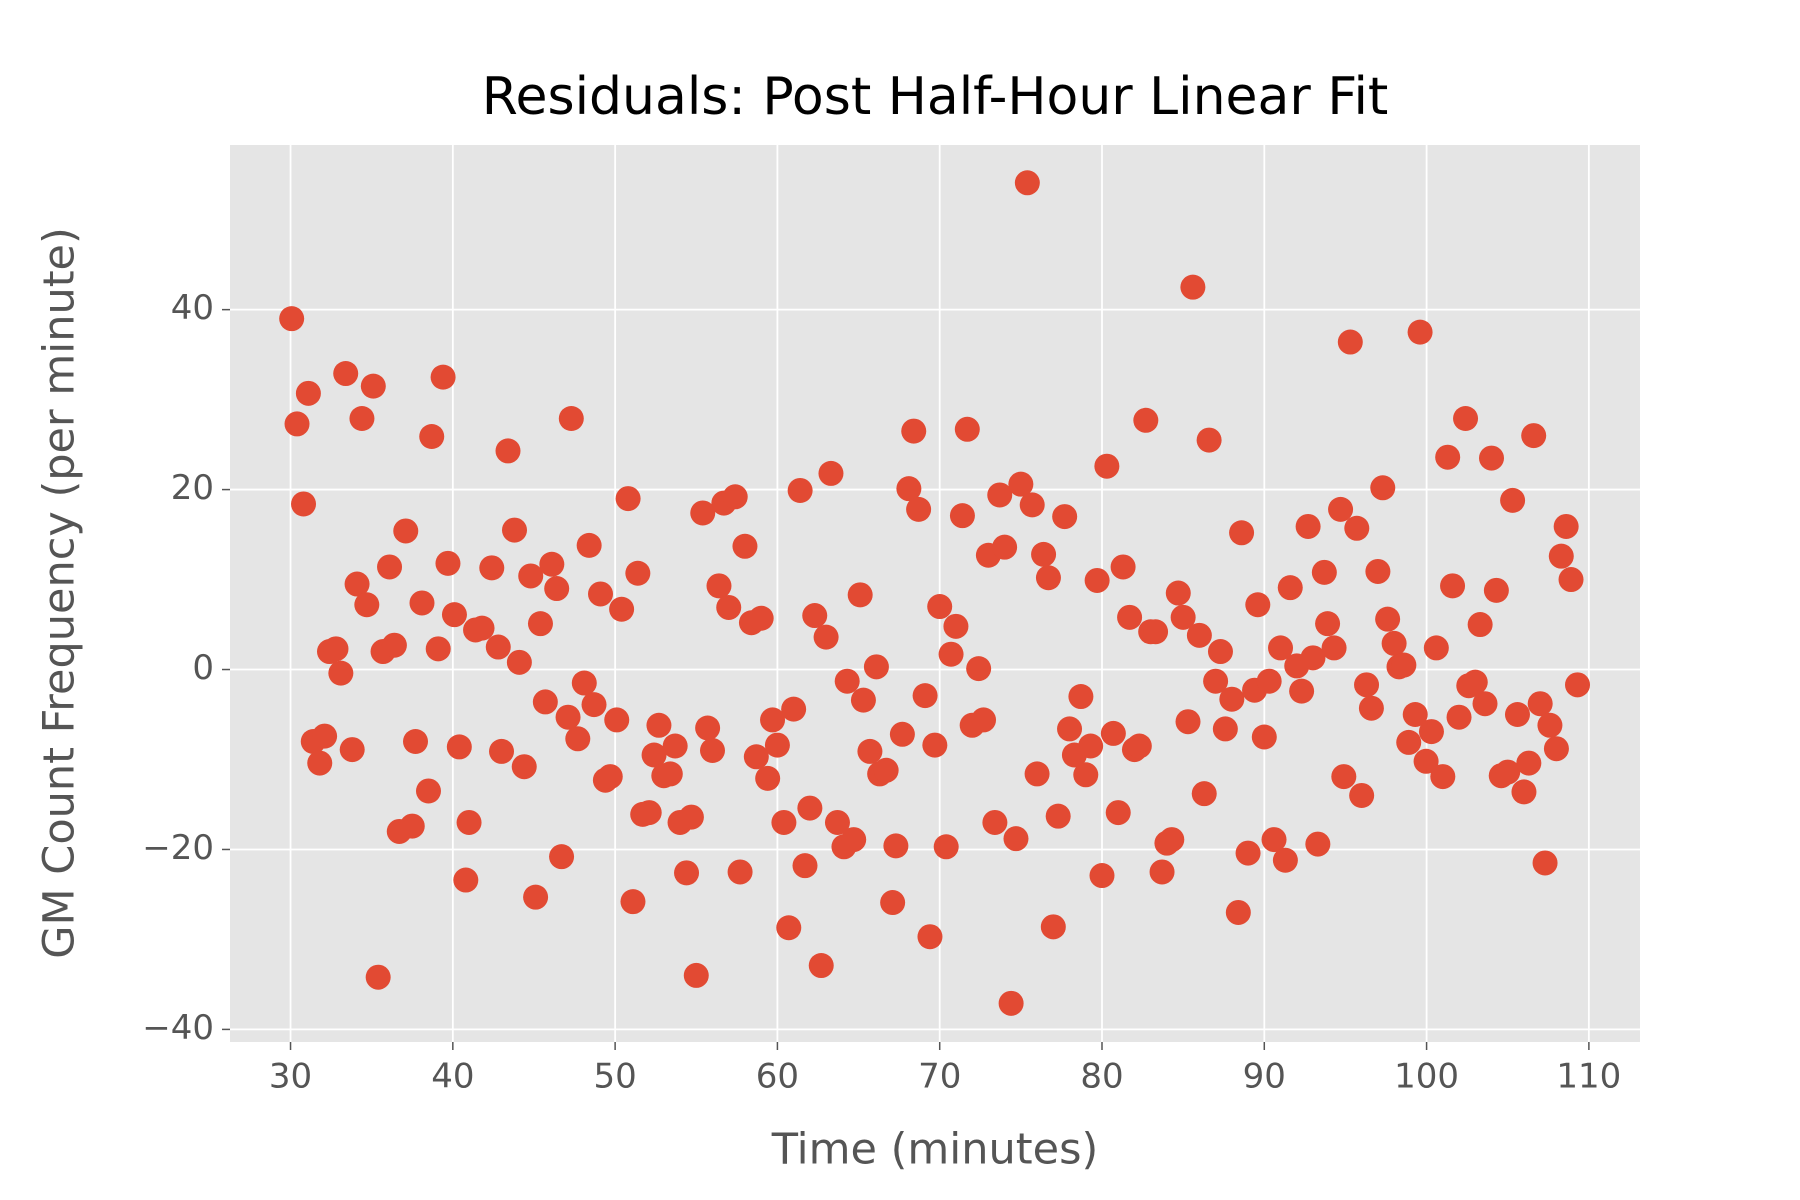 Image resolution: width=1800 pixels, height=1200 pixels. Describe the element at coordinates (60, 593) in the screenshot. I see `y-axis-label: GM Count Frequency (per minute)` at that location.